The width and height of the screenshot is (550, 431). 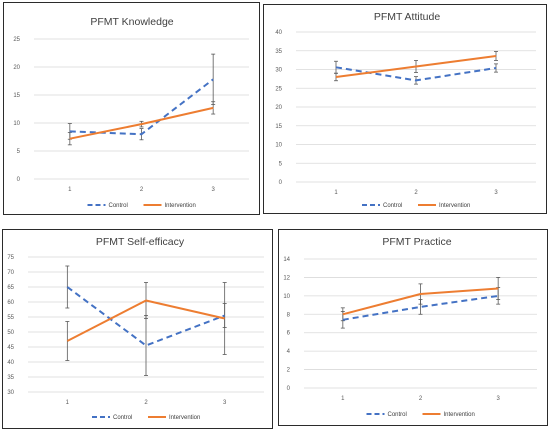 I want to click on y-tick-label: 12, so click(x=286, y=278).